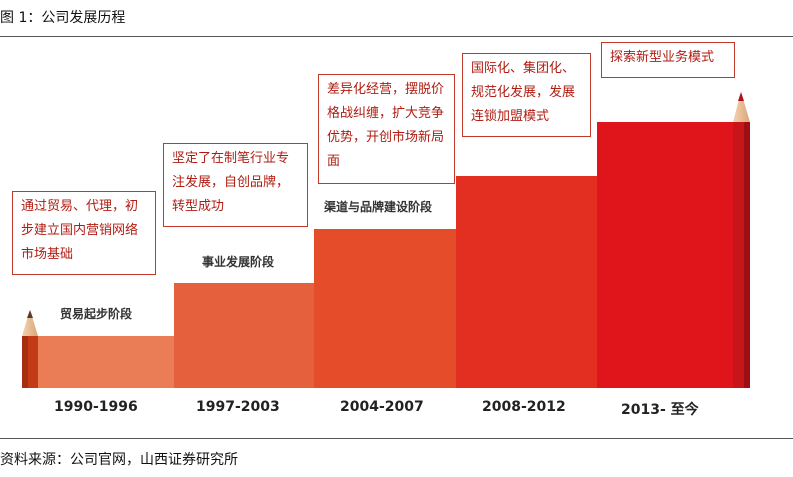 The image size is (793, 477). Describe the element at coordinates (235, 185) in the screenshot. I see `stage-description-2: 坚定了在制笔行业专注发展，自创品牌，转型成功` at that location.